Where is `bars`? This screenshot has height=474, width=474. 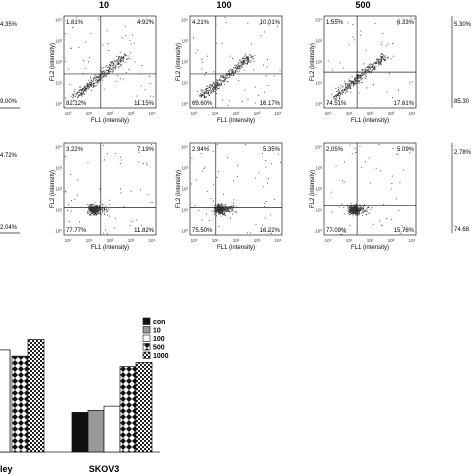
bars is located at coordinates (76, 396).